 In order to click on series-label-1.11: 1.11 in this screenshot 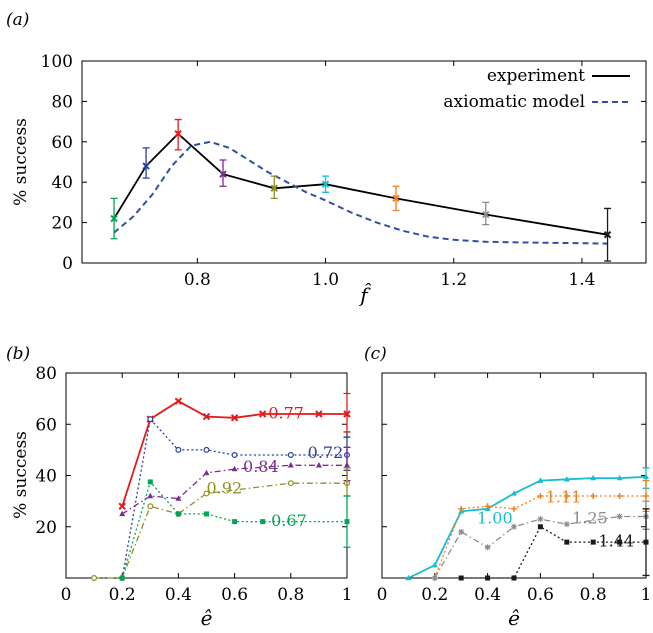, I will do `click(564, 496)`.